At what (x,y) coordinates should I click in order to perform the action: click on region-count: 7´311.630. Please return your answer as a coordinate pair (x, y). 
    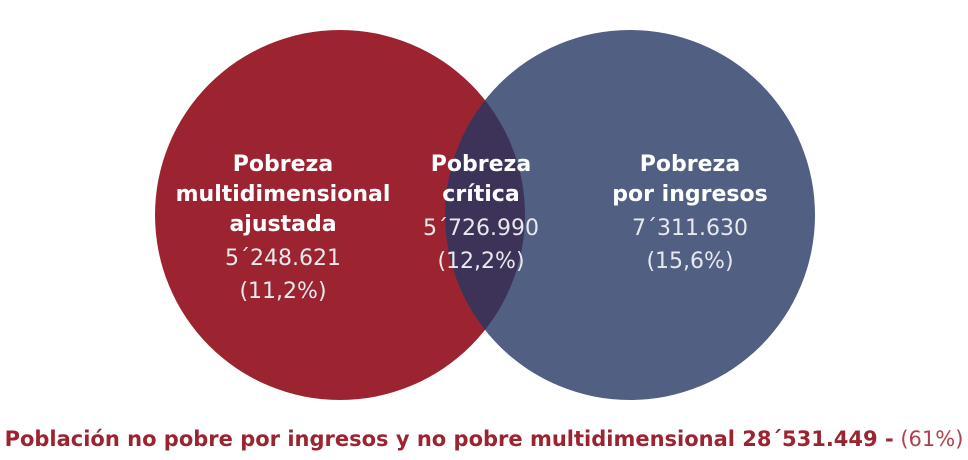
    Looking at the image, I should click on (690, 228).